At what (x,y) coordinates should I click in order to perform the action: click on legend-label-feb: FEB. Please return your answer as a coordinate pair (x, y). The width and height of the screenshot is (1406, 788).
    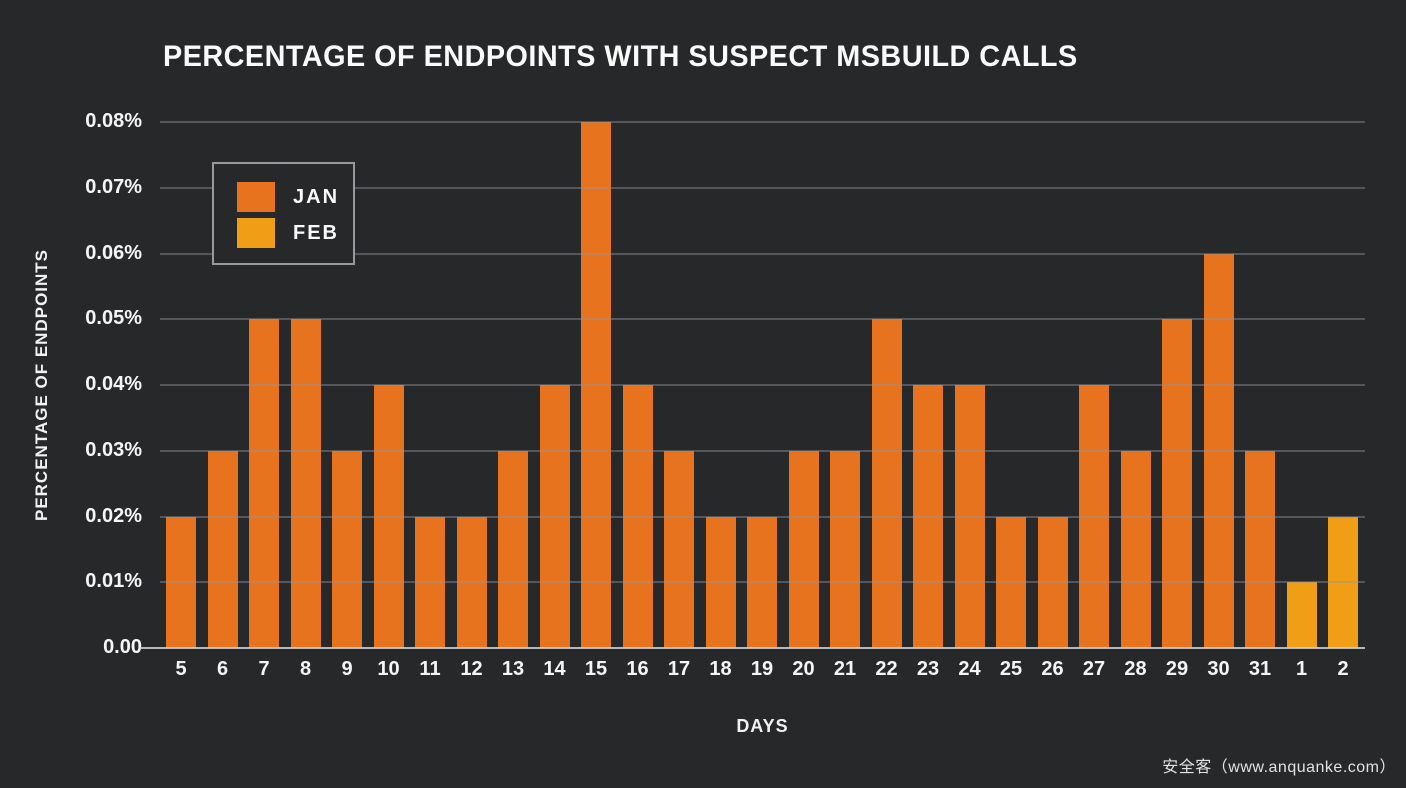
    Looking at the image, I should click on (316, 233).